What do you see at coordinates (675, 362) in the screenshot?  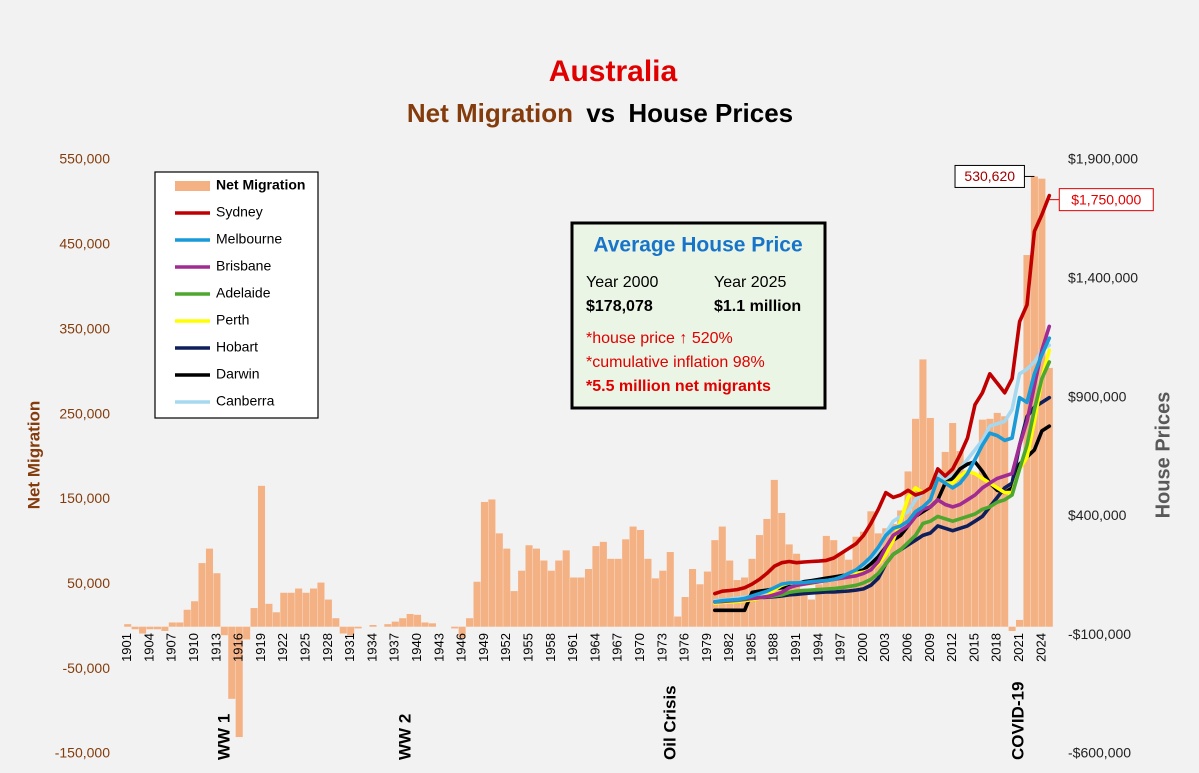 I see `info-note: *cumulative inflation 98%` at bounding box center [675, 362].